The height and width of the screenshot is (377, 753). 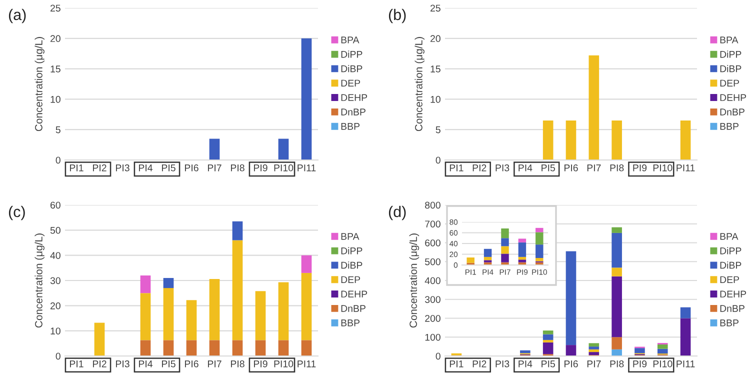 What do you see at coordinates (432, 318) in the screenshot?
I see `y-tick-label: 200` at bounding box center [432, 318].